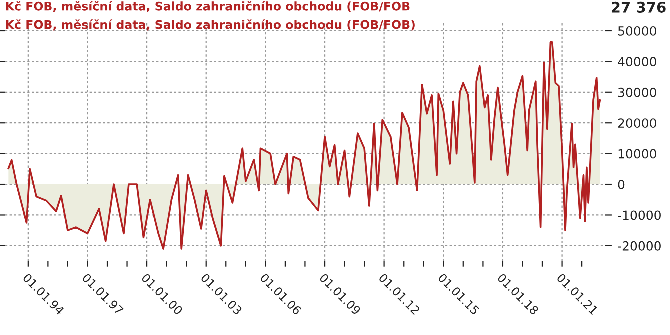 The height and width of the screenshot is (335, 670). What do you see at coordinates (210, 25) in the screenshot?
I see `chart-subtitle: Kč FOB, měsíční data, Saldo zahraničního obchodu (FOB/FOB)` at bounding box center [210, 25].